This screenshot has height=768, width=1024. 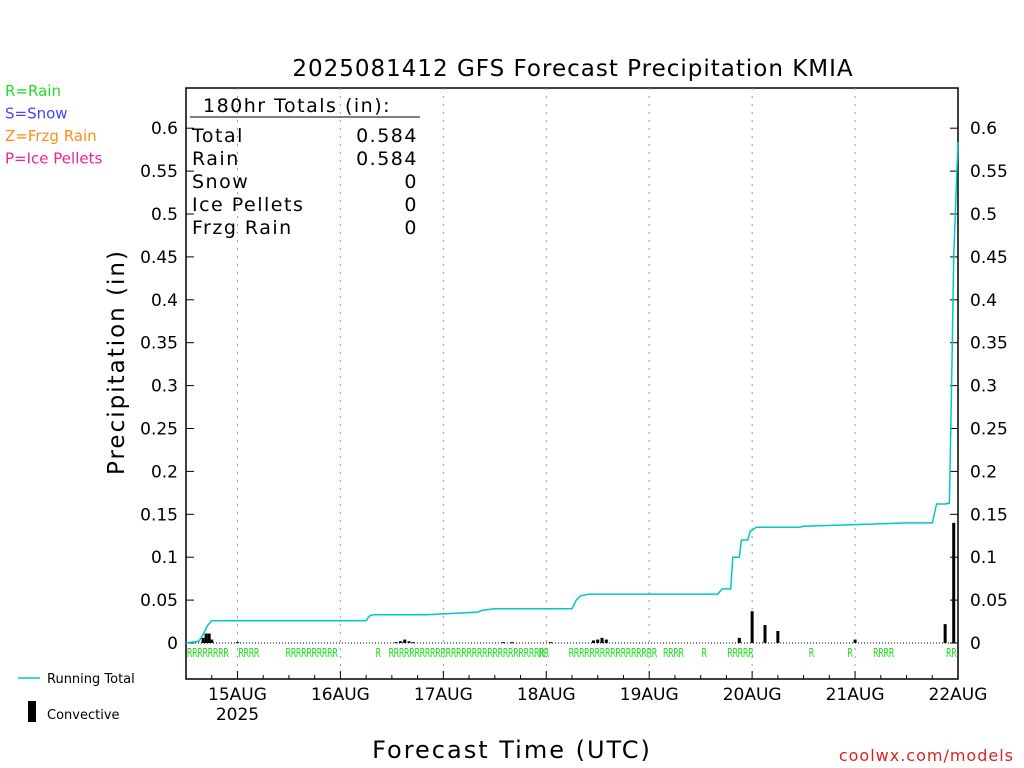 I want to click on y-tick-label-left: 0.1, so click(x=164, y=558).